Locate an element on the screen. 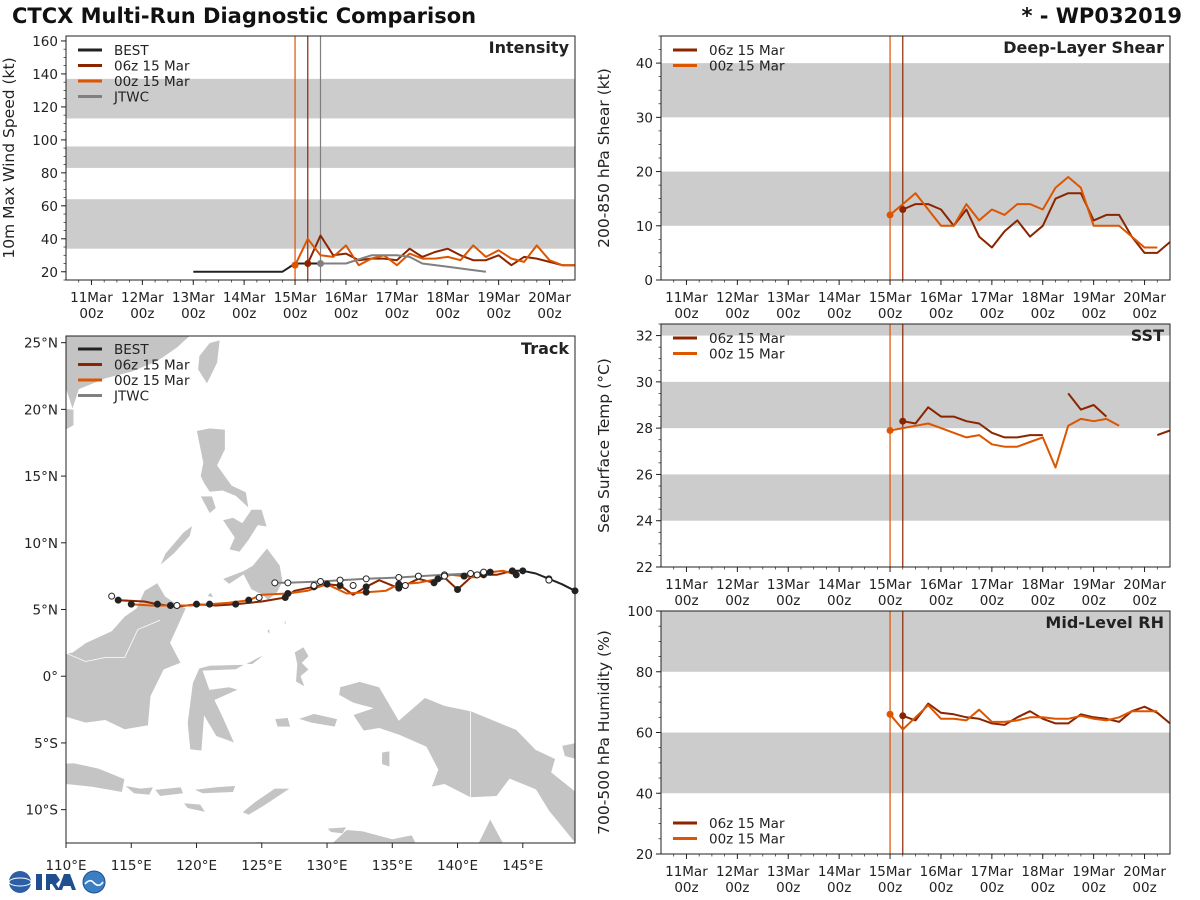  shear-title: Deep-Layer Shear is located at coordinates (1083, 47).